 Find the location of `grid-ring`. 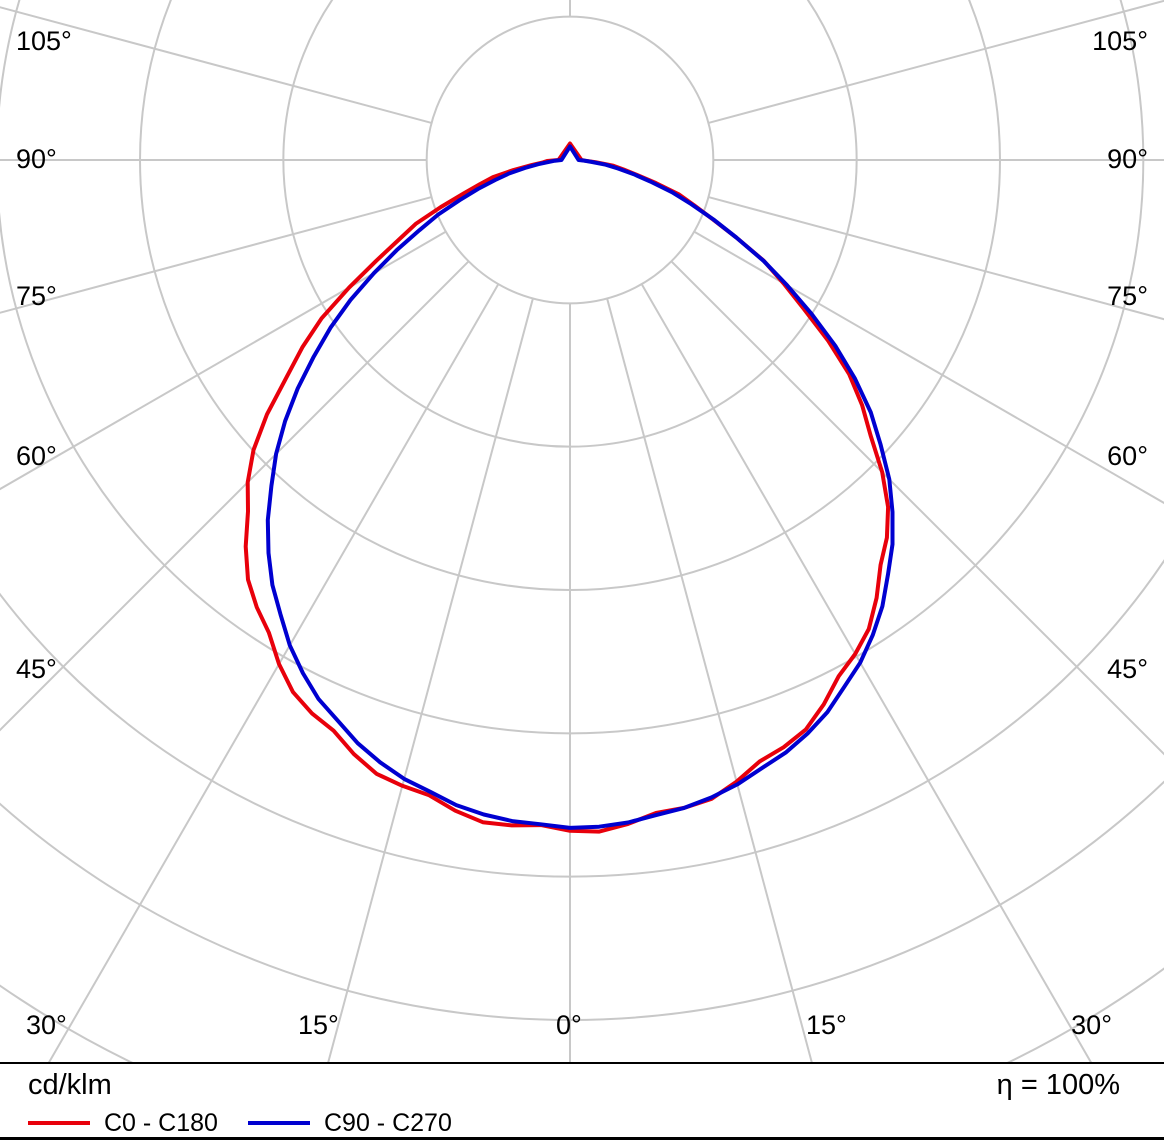

grid-ring is located at coordinates (570, 160).